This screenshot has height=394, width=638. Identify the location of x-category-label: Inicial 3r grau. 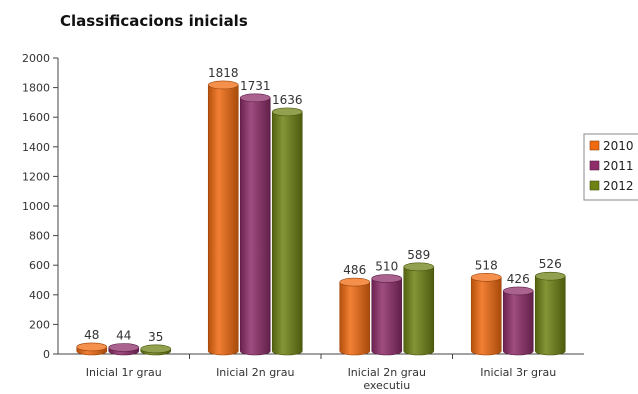
(518, 372).